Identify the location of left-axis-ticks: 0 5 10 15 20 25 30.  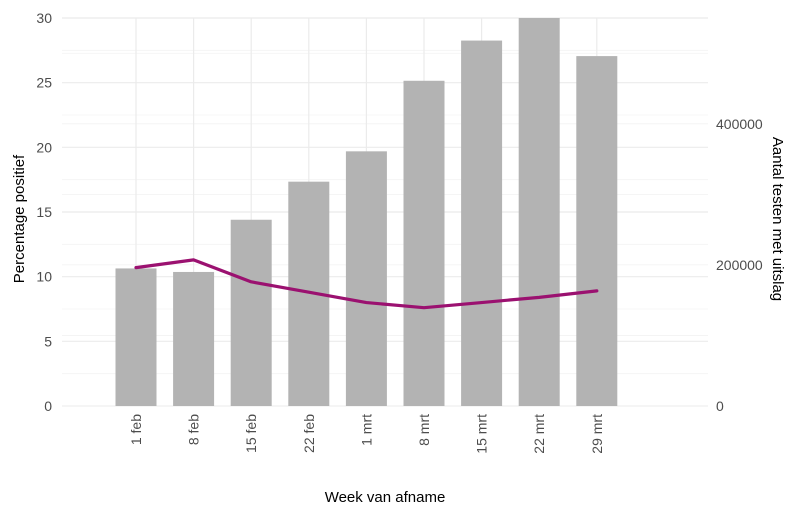
(44, 212).